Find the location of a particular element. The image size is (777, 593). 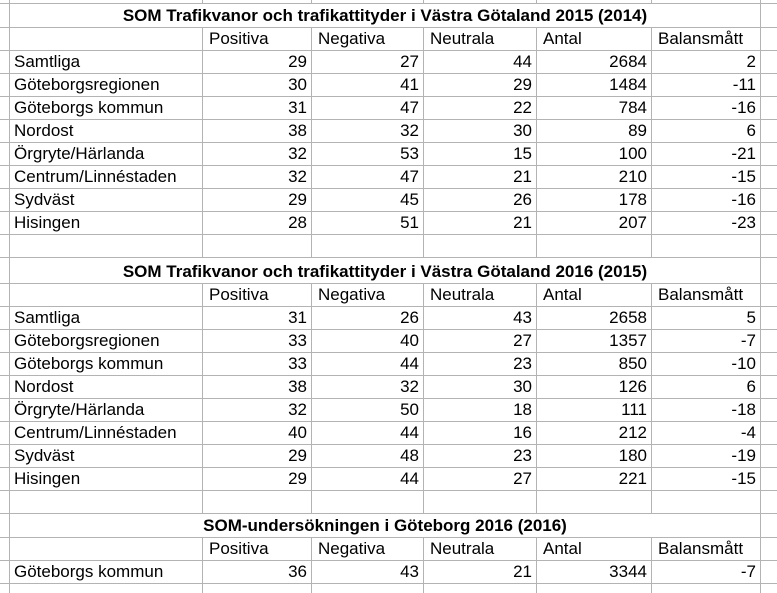

cell-neutrala: 27 is located at coordinates (480, 479).